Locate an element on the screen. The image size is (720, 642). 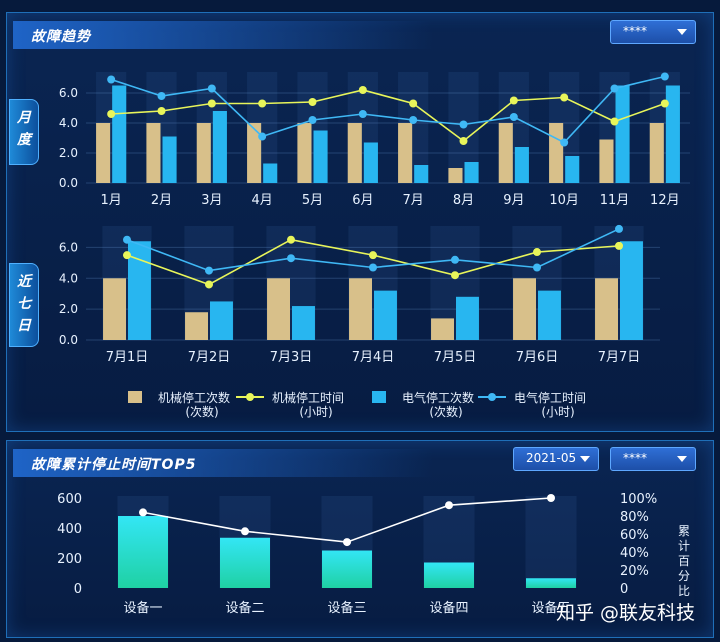
tab-week-char-2: 七 is located at coordinates (24, 304).